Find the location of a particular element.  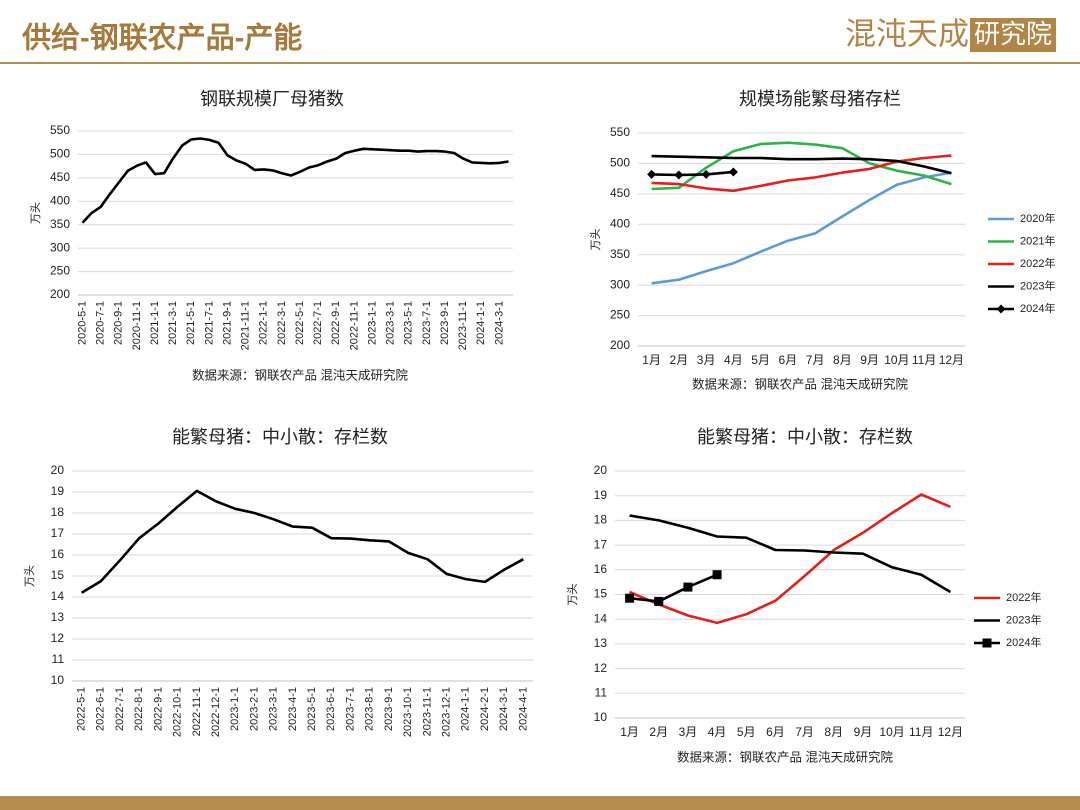

x-tick-label: 2023-7-1 is located at coordinates (427, 323).